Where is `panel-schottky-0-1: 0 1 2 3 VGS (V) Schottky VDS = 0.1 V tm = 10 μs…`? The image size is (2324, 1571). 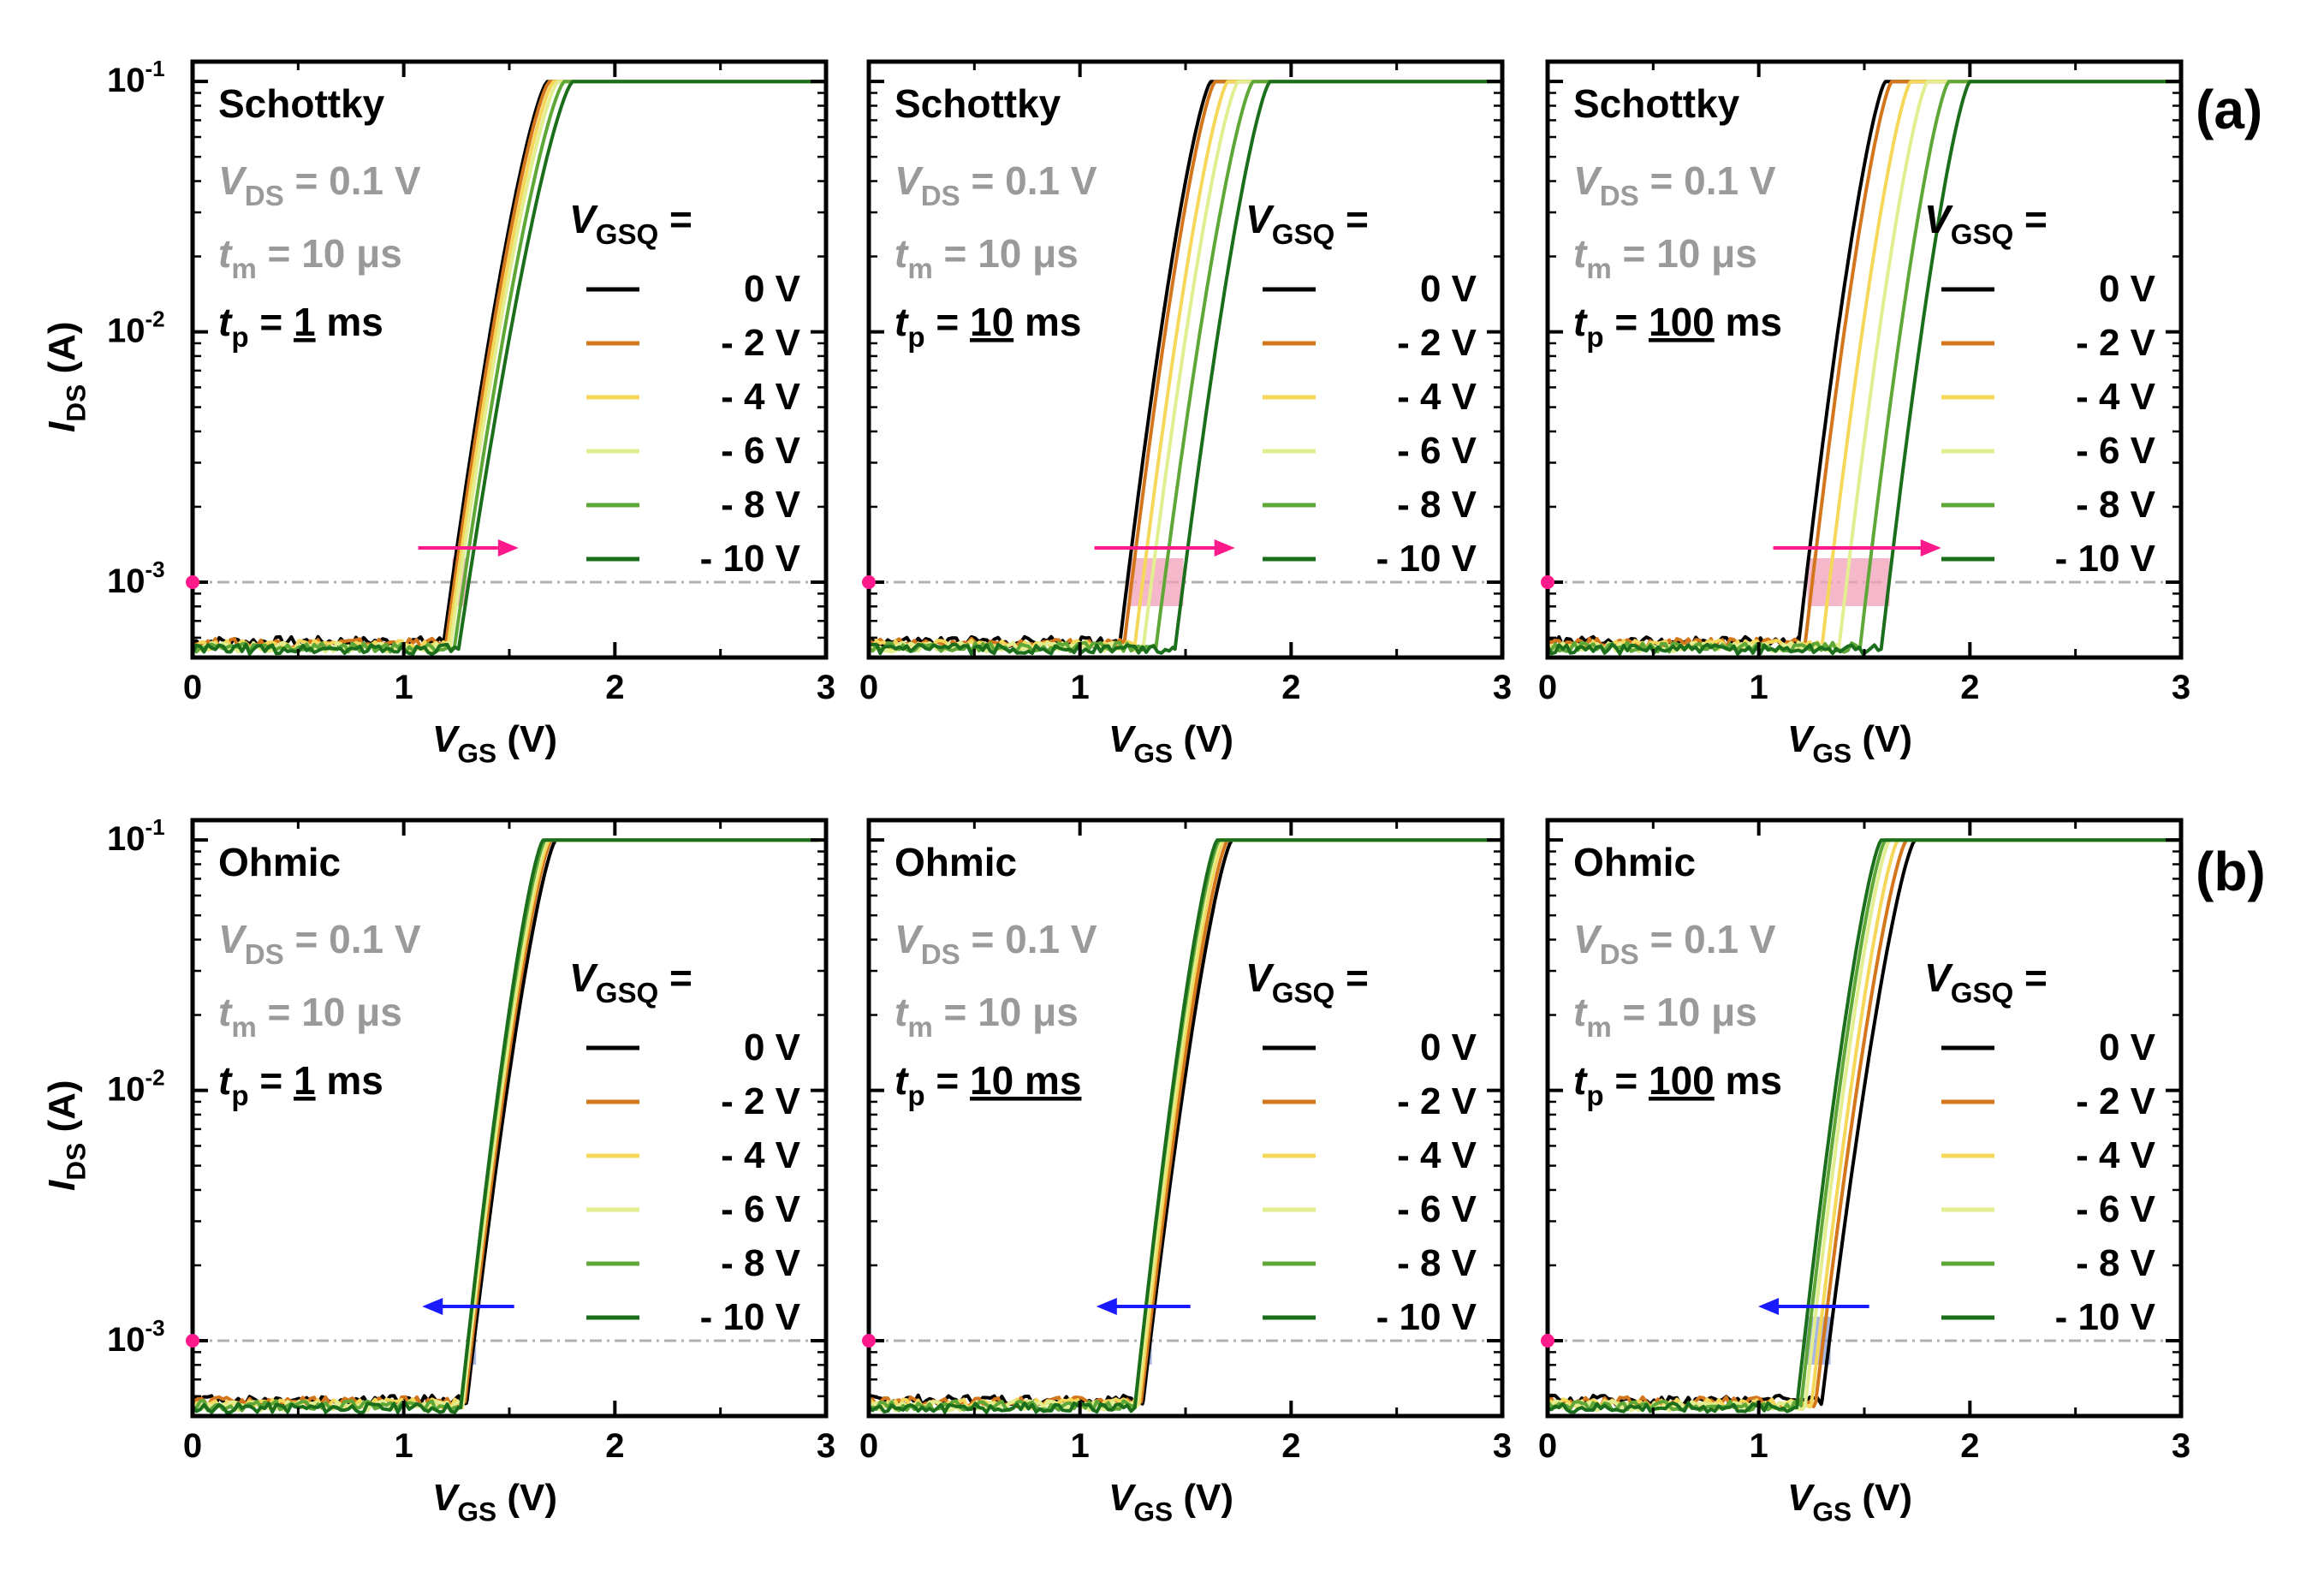 panel-schottky-0-1: 0 1 2 3 VGS (V) Schottky VDS = 0.1 V tm = 10 μs… is located at coordinates (1185, 413).